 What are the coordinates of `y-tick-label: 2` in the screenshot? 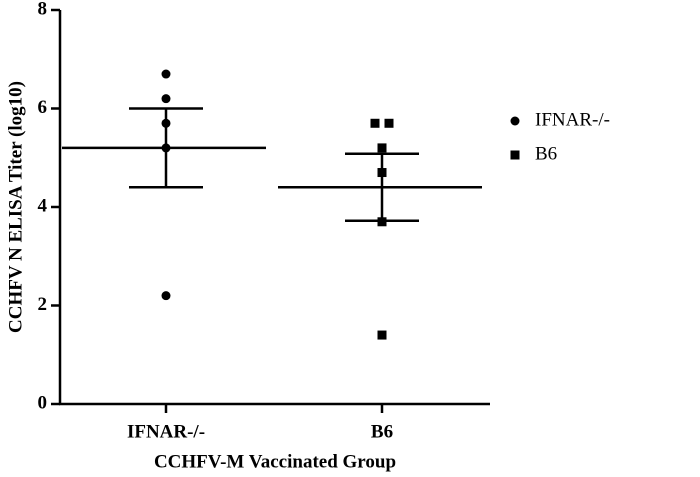 It's located at (43, 304).